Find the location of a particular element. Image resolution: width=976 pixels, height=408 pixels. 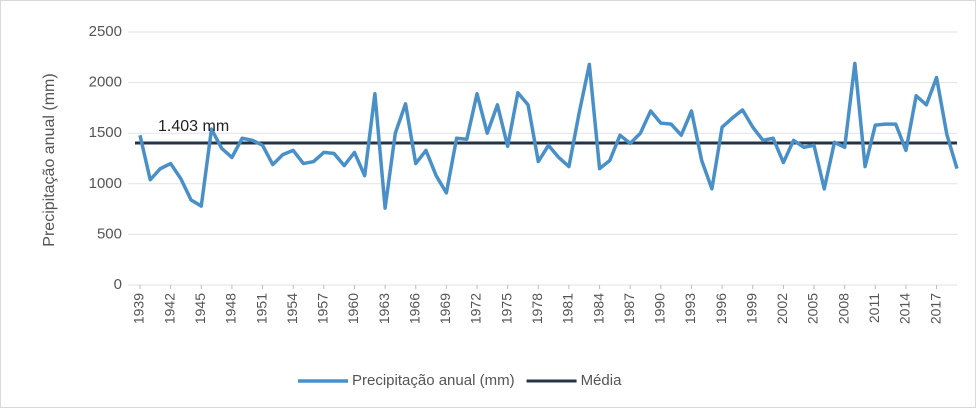

y-tick-label: 2500 is located at coordinates (105, 31).